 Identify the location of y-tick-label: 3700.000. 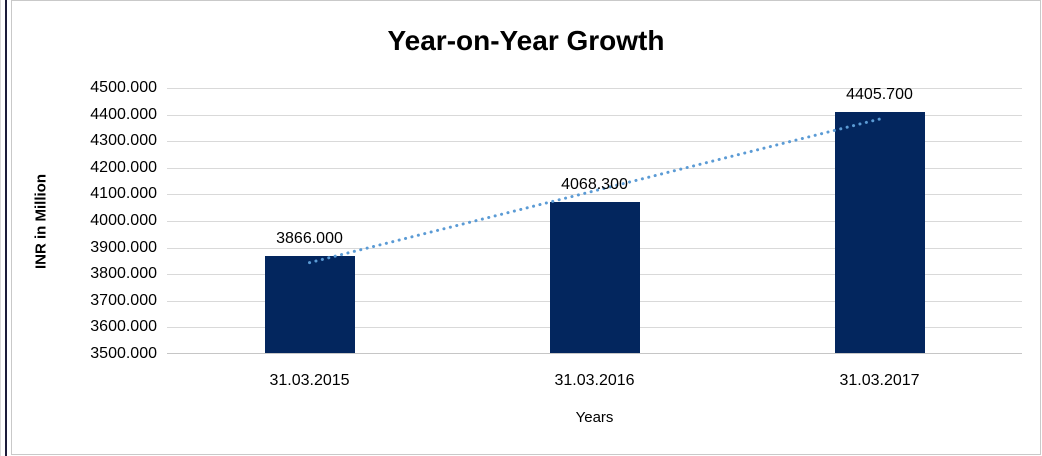
(123, 300).